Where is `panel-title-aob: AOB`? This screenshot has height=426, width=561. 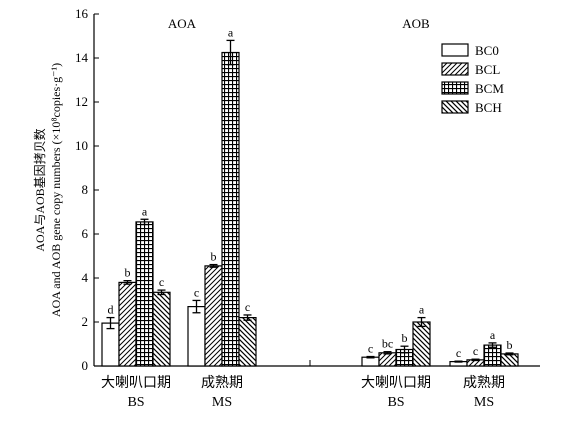 panel-title-aob: AOB is located at coordinates (416, 23).